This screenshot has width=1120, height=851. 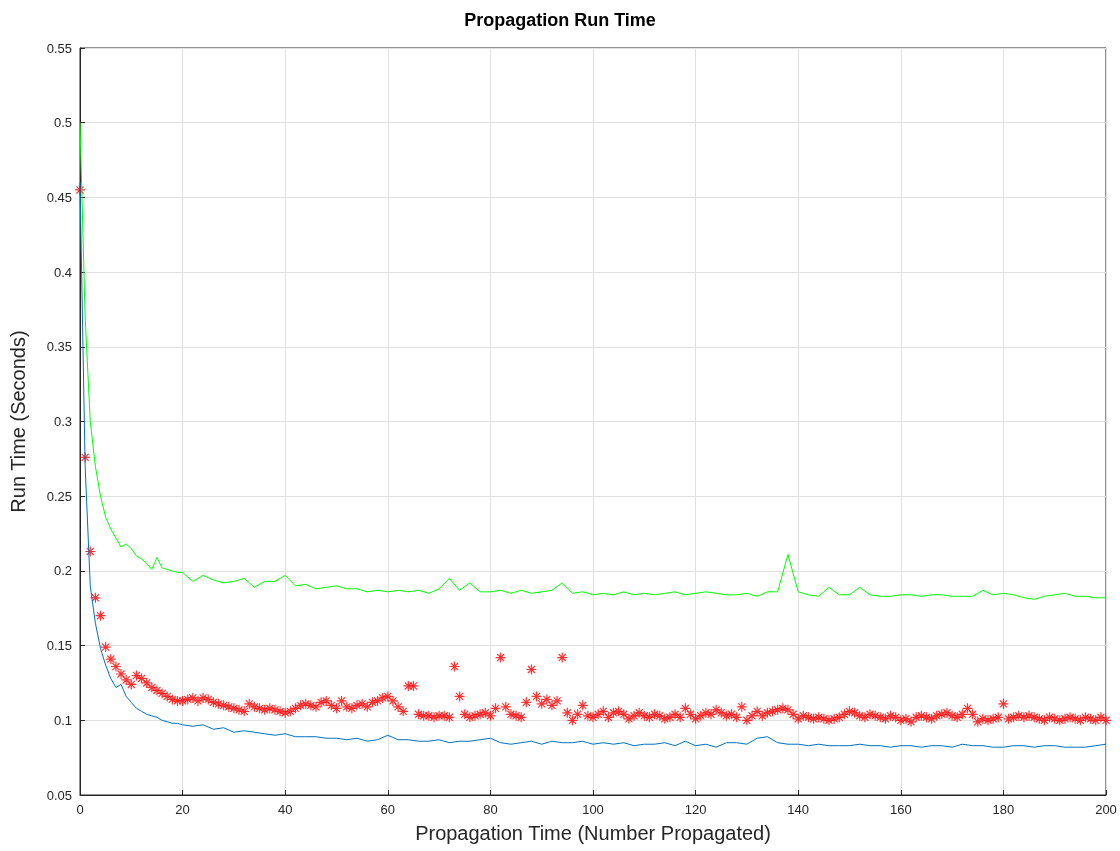 I want to click on y-tick-label: 0.55, so click(x=59, y=48).